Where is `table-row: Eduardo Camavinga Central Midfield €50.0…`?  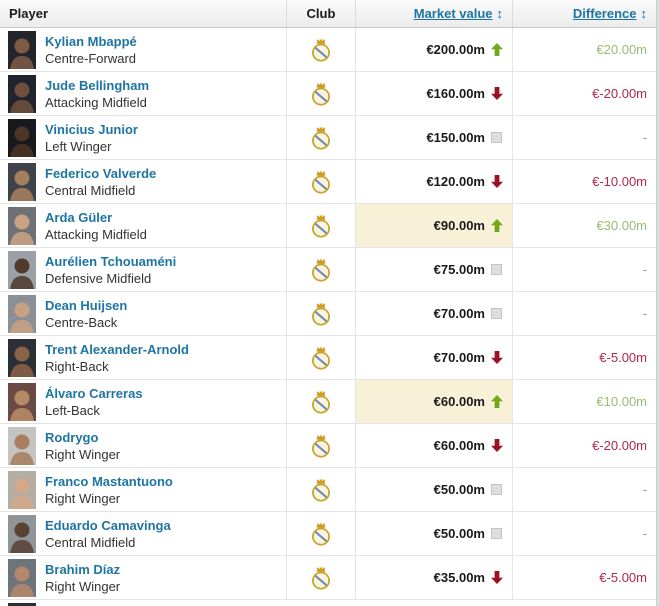 table-row: Eduardo Camavinga Central Midfield €50.0… is located at coordinates (328, 534).